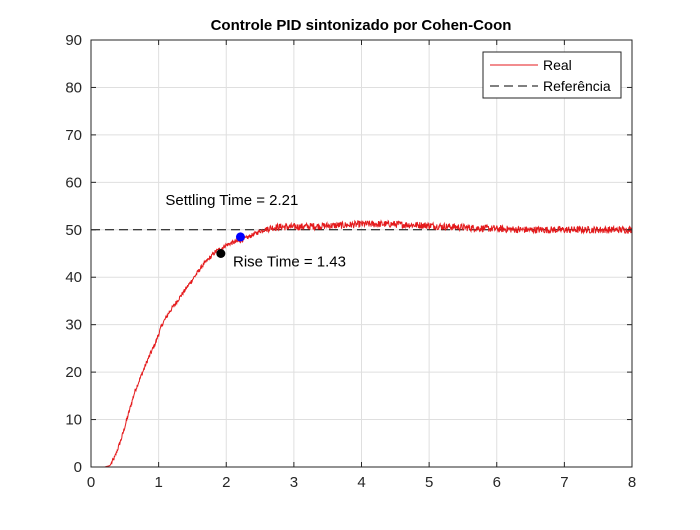 This screenshot has width=700, height=530. I want to click on legend-reference-label: Referência, so click(577, 86).